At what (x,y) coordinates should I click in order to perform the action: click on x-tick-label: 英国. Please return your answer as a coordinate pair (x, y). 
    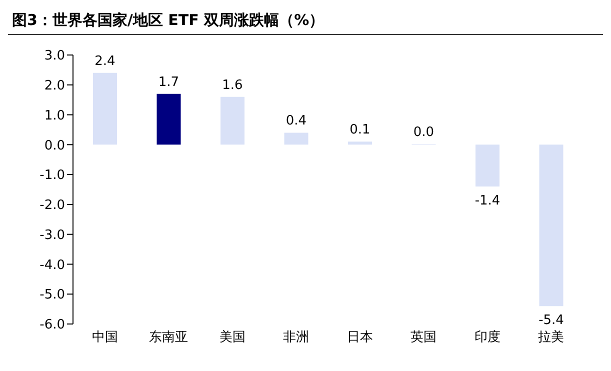
    Looking at the image, I should click on (423, 338).